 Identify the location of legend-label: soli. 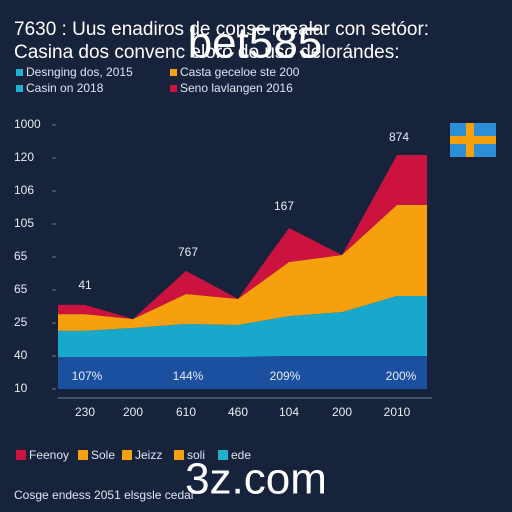
(196, 455).